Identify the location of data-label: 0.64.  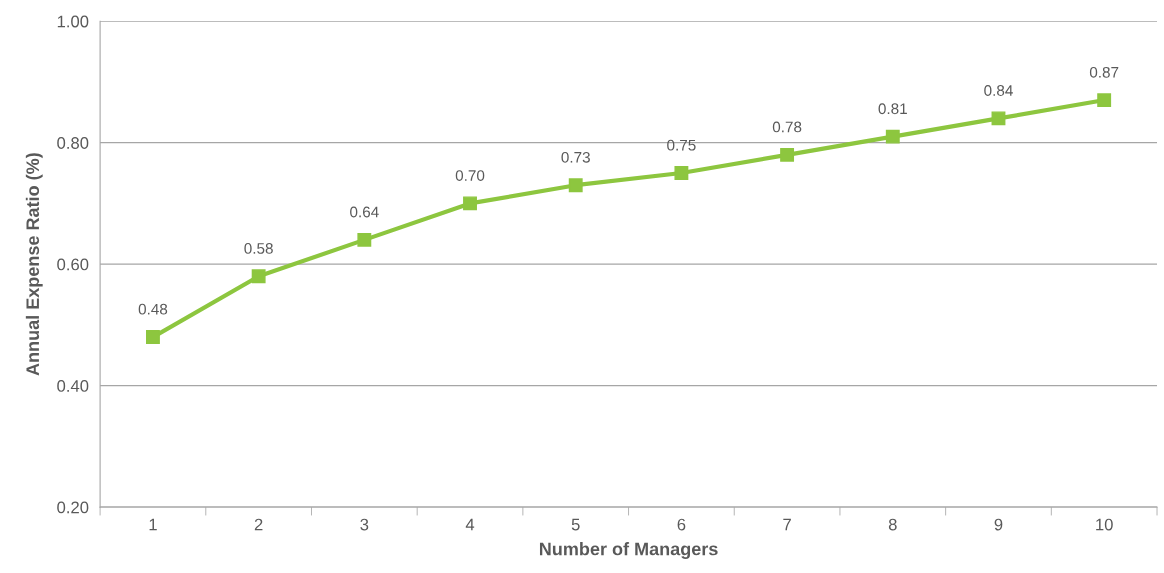
(364, 212).